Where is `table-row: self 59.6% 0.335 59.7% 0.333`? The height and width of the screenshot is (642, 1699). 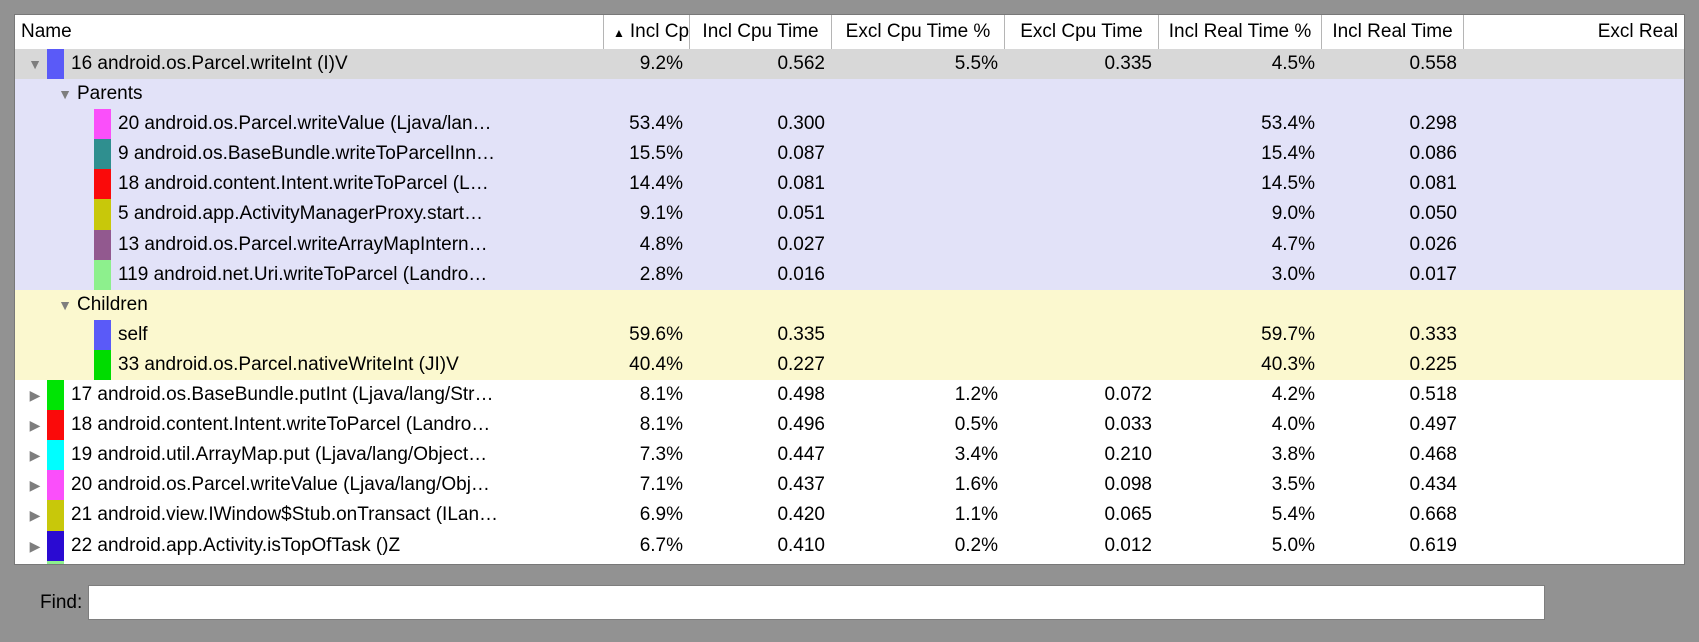
table-row: self 59.6% 0.335 59.7% 0.333 is located at coordinates (849, 334).